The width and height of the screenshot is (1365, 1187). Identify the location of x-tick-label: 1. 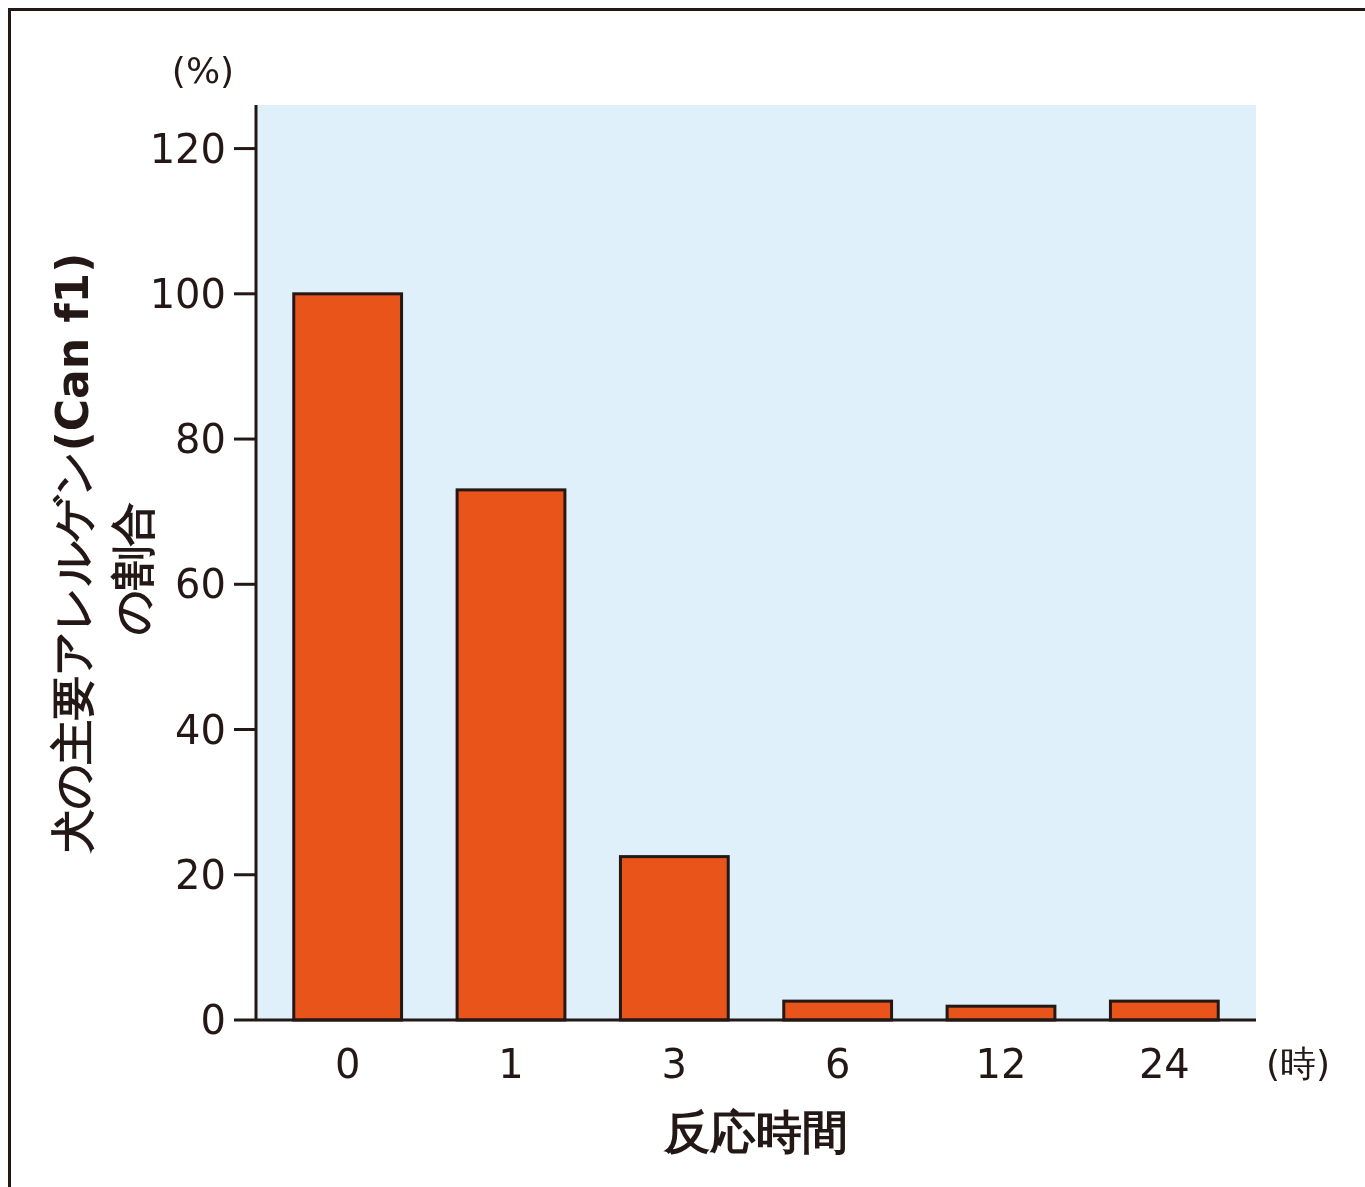
(511, 1064).